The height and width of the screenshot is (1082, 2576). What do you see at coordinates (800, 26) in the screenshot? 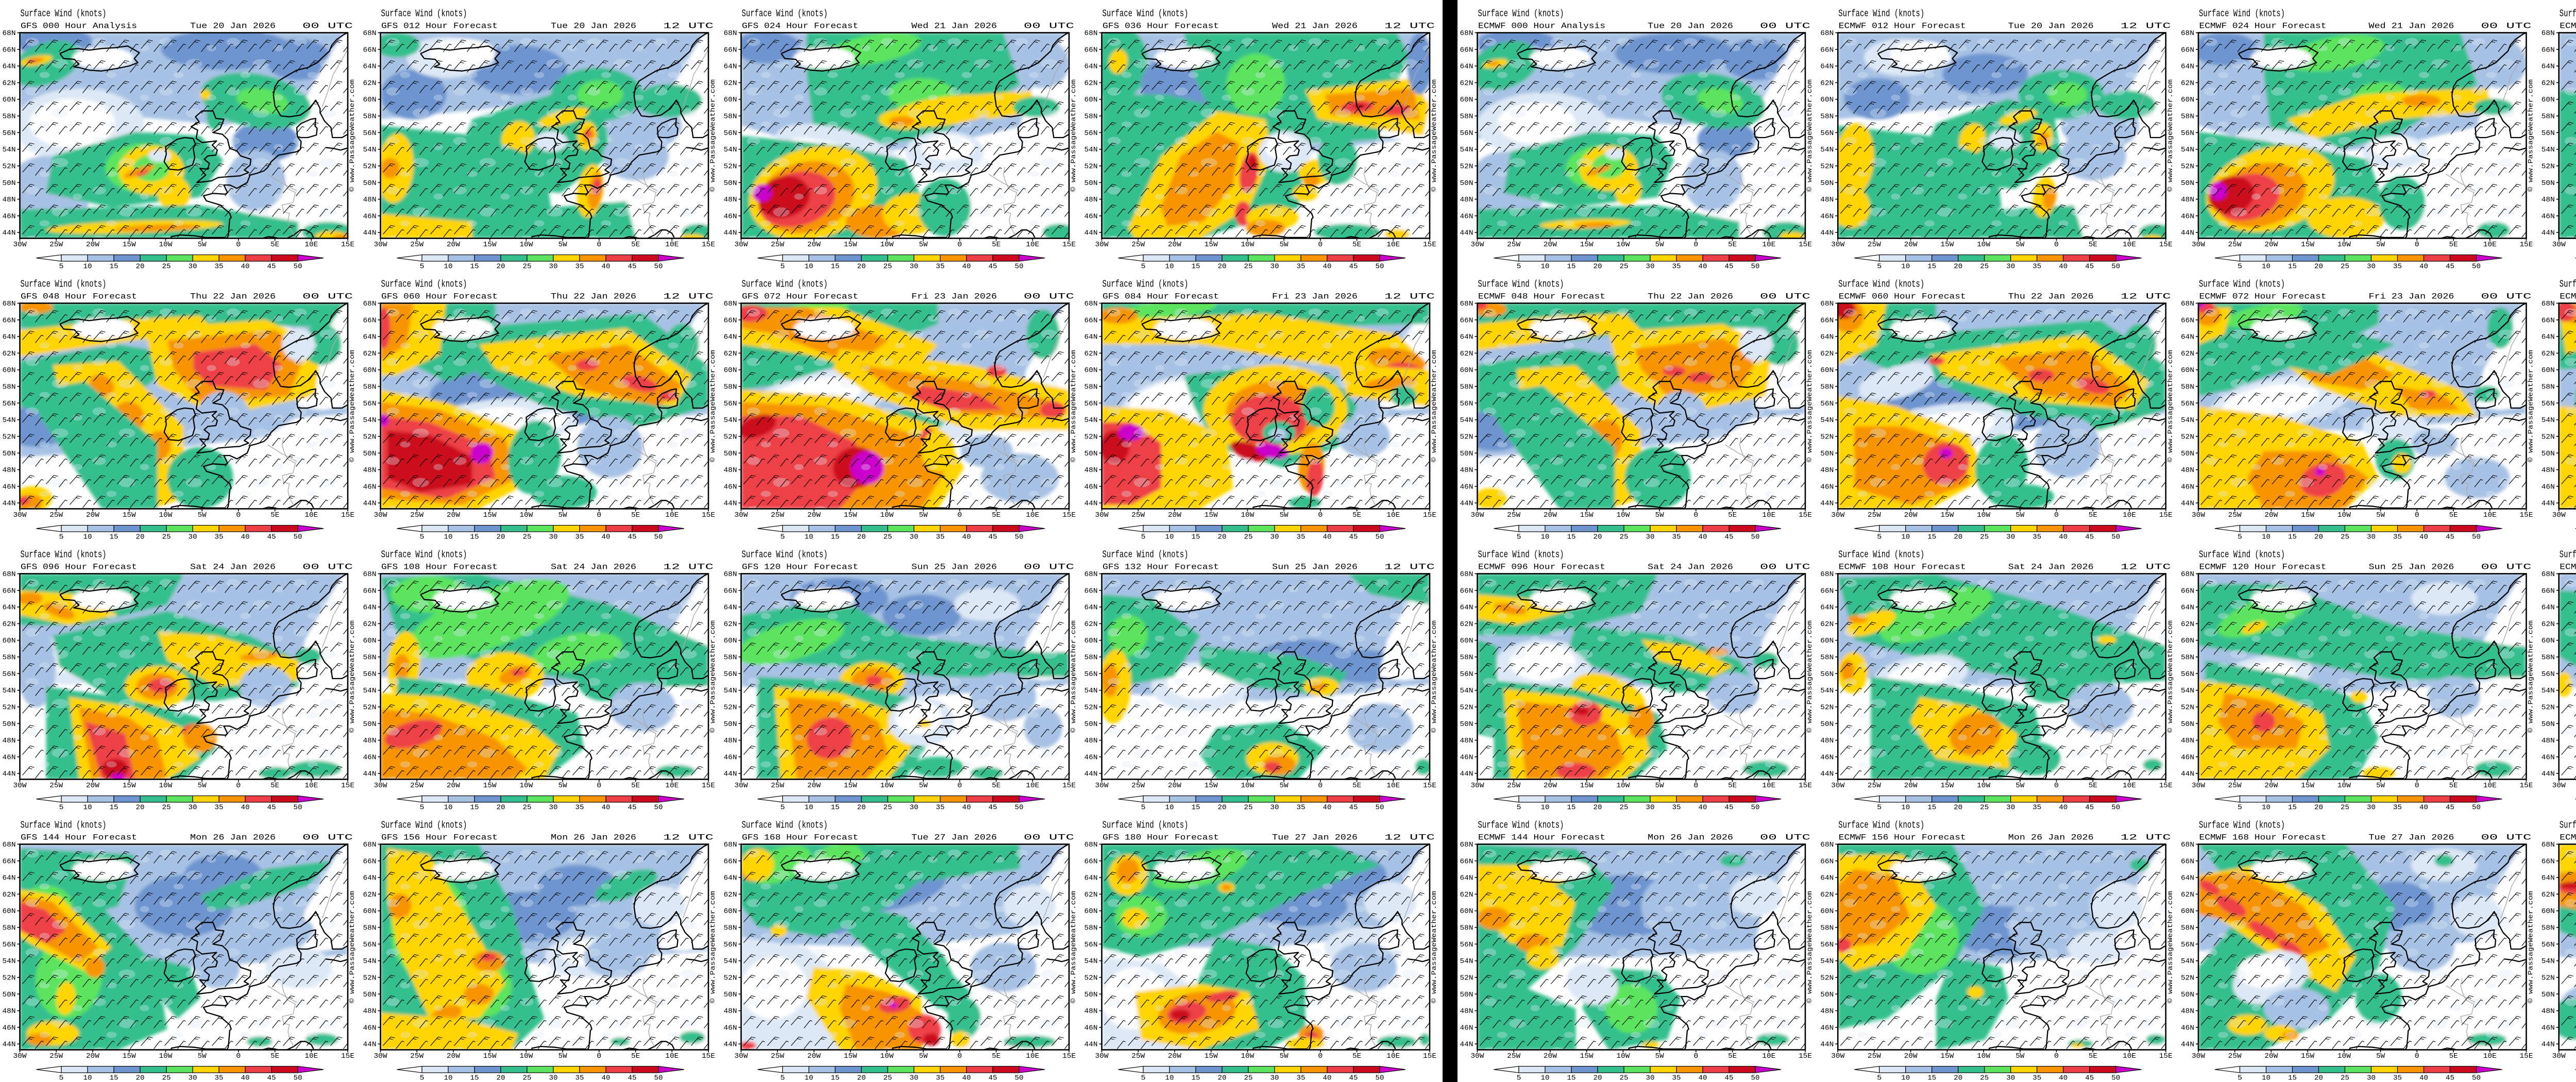
I see `svg-text: GFS 024 Hour Forecast` at bounding box center [800, 26].